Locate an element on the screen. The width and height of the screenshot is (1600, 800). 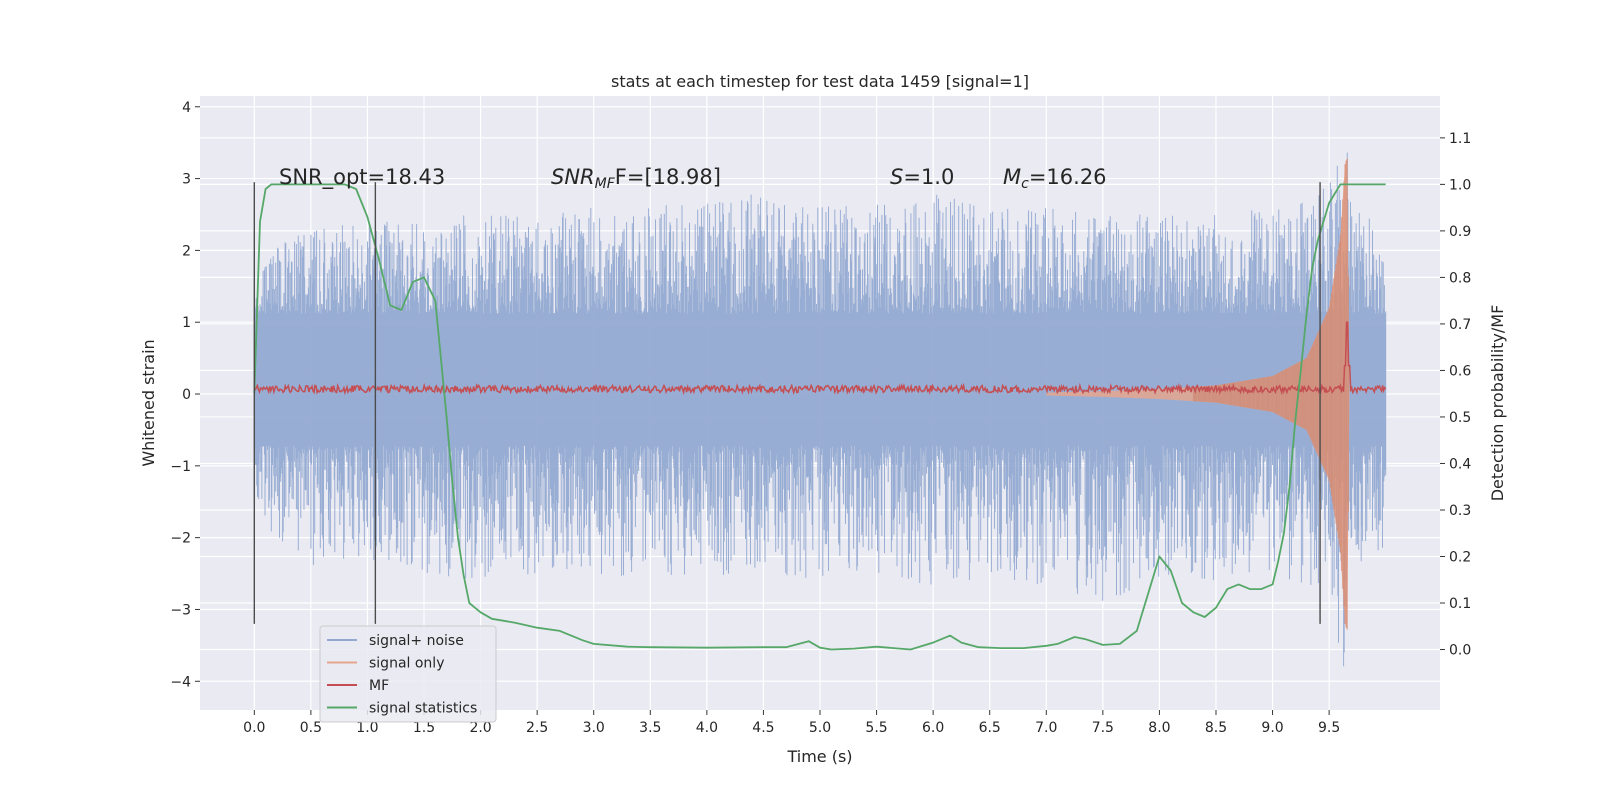
x-tick-label: 7.5 is located at coordinates (1103, 728).